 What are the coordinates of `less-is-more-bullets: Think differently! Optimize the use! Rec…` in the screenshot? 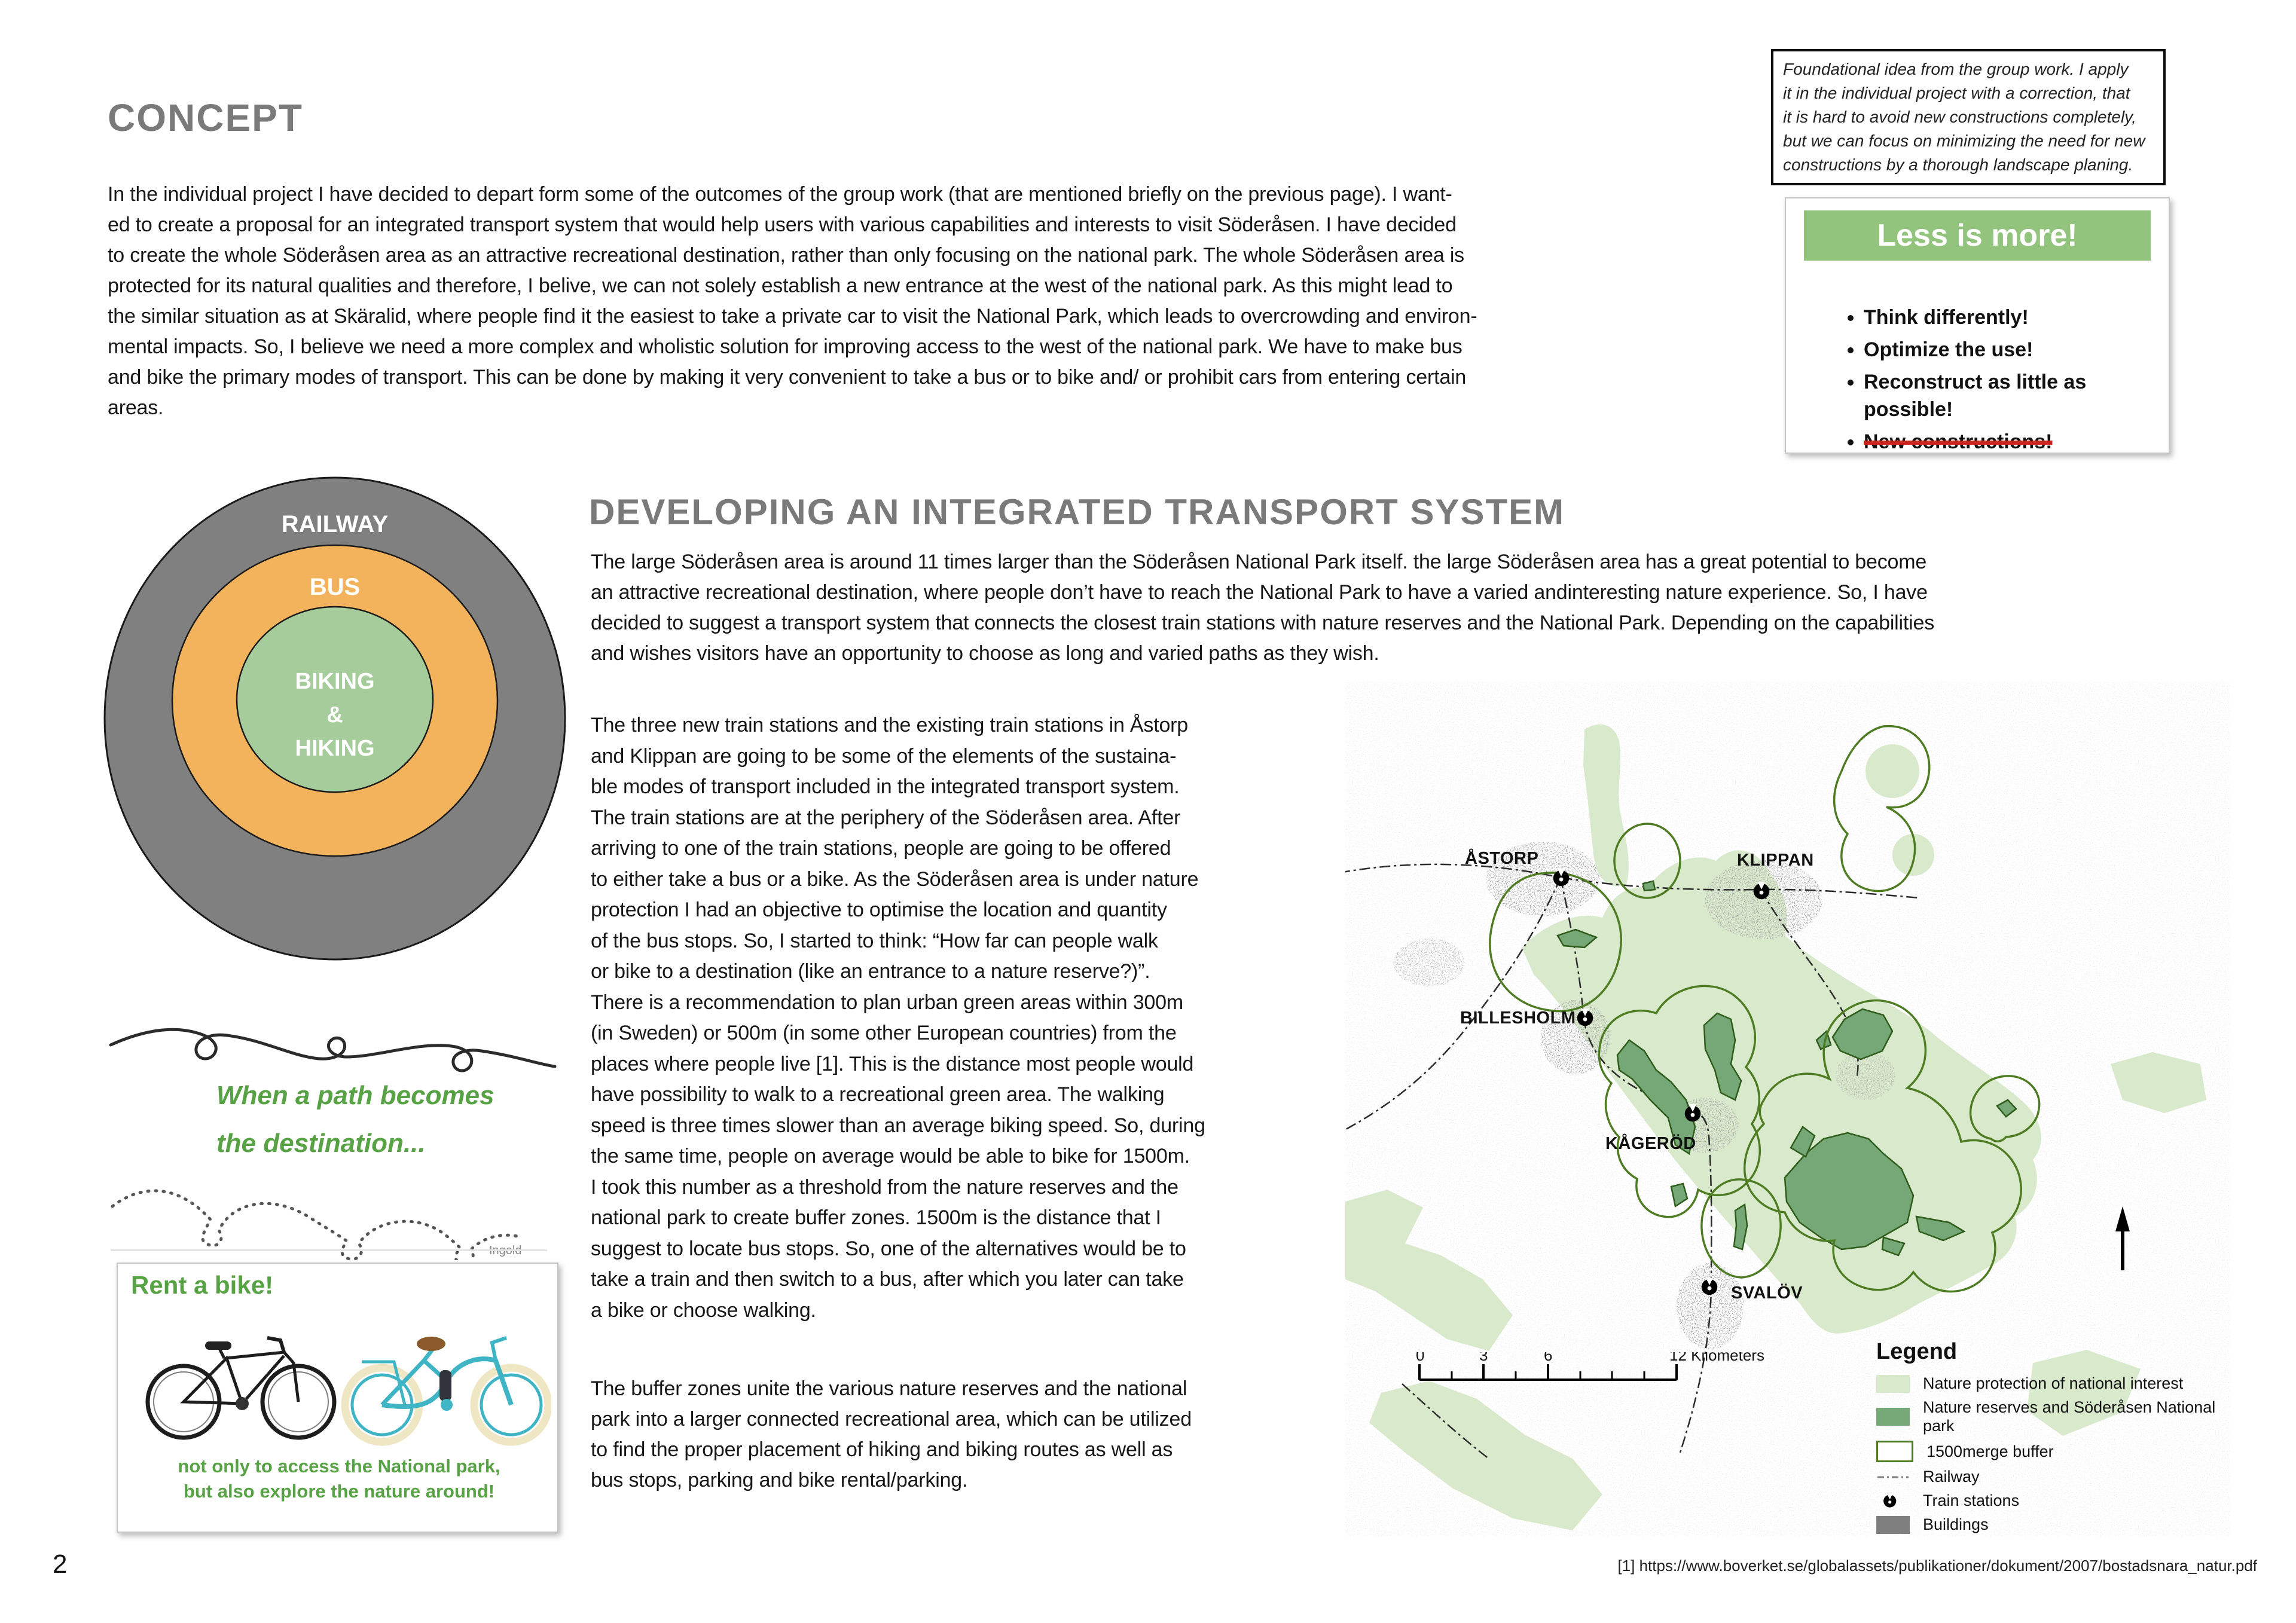 It's located at (1989, 380).